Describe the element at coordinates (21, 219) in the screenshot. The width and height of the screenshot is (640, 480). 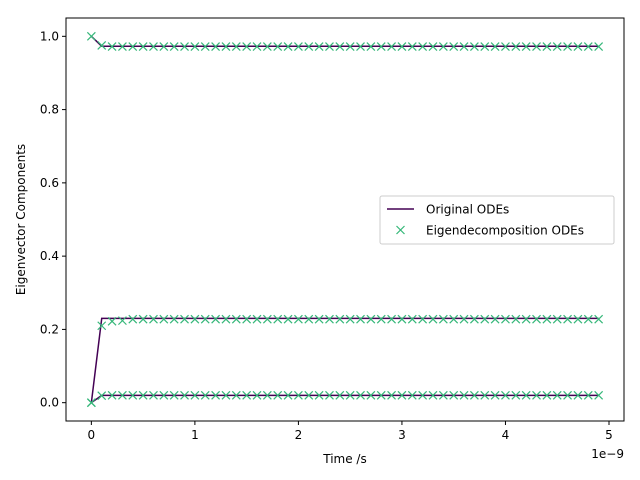
I see `y-axis-label: Eigenvector Components` at that location.